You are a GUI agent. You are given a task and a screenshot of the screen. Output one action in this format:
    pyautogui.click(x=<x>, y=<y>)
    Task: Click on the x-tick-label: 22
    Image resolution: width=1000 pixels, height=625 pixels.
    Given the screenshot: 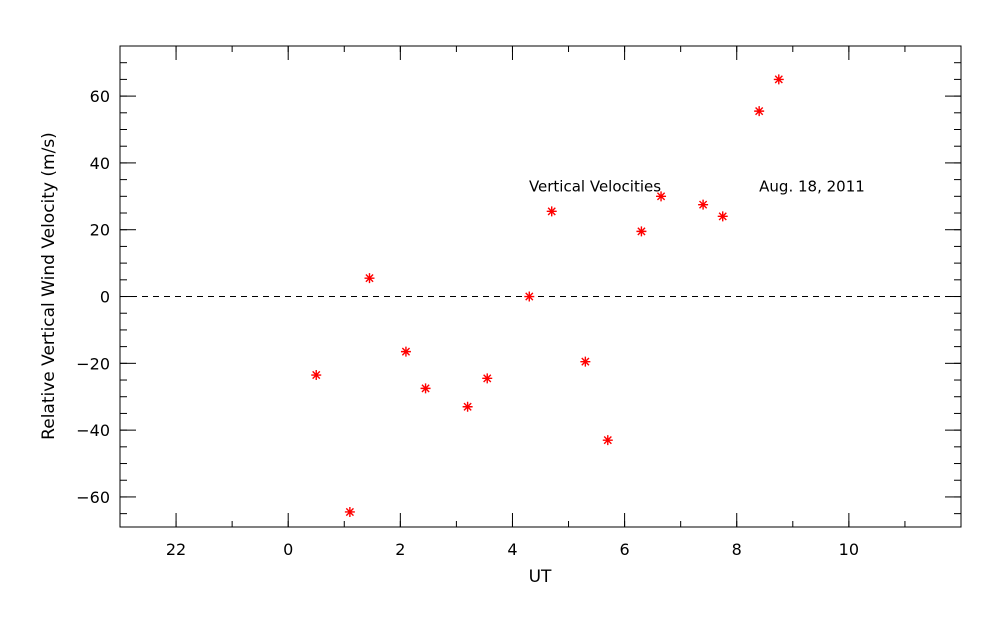 What is the action you would take?
    pyautogui.click(x=176, y=549)
    